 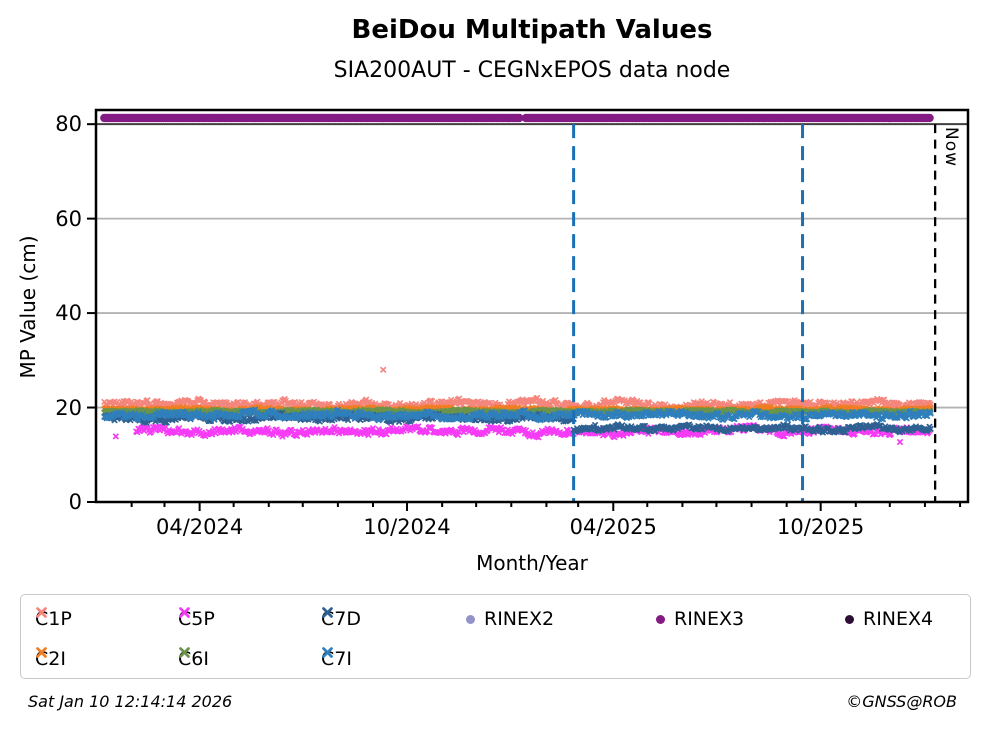 I want to click on x-tick-label: 04/2025, so click(x=613, y=527).